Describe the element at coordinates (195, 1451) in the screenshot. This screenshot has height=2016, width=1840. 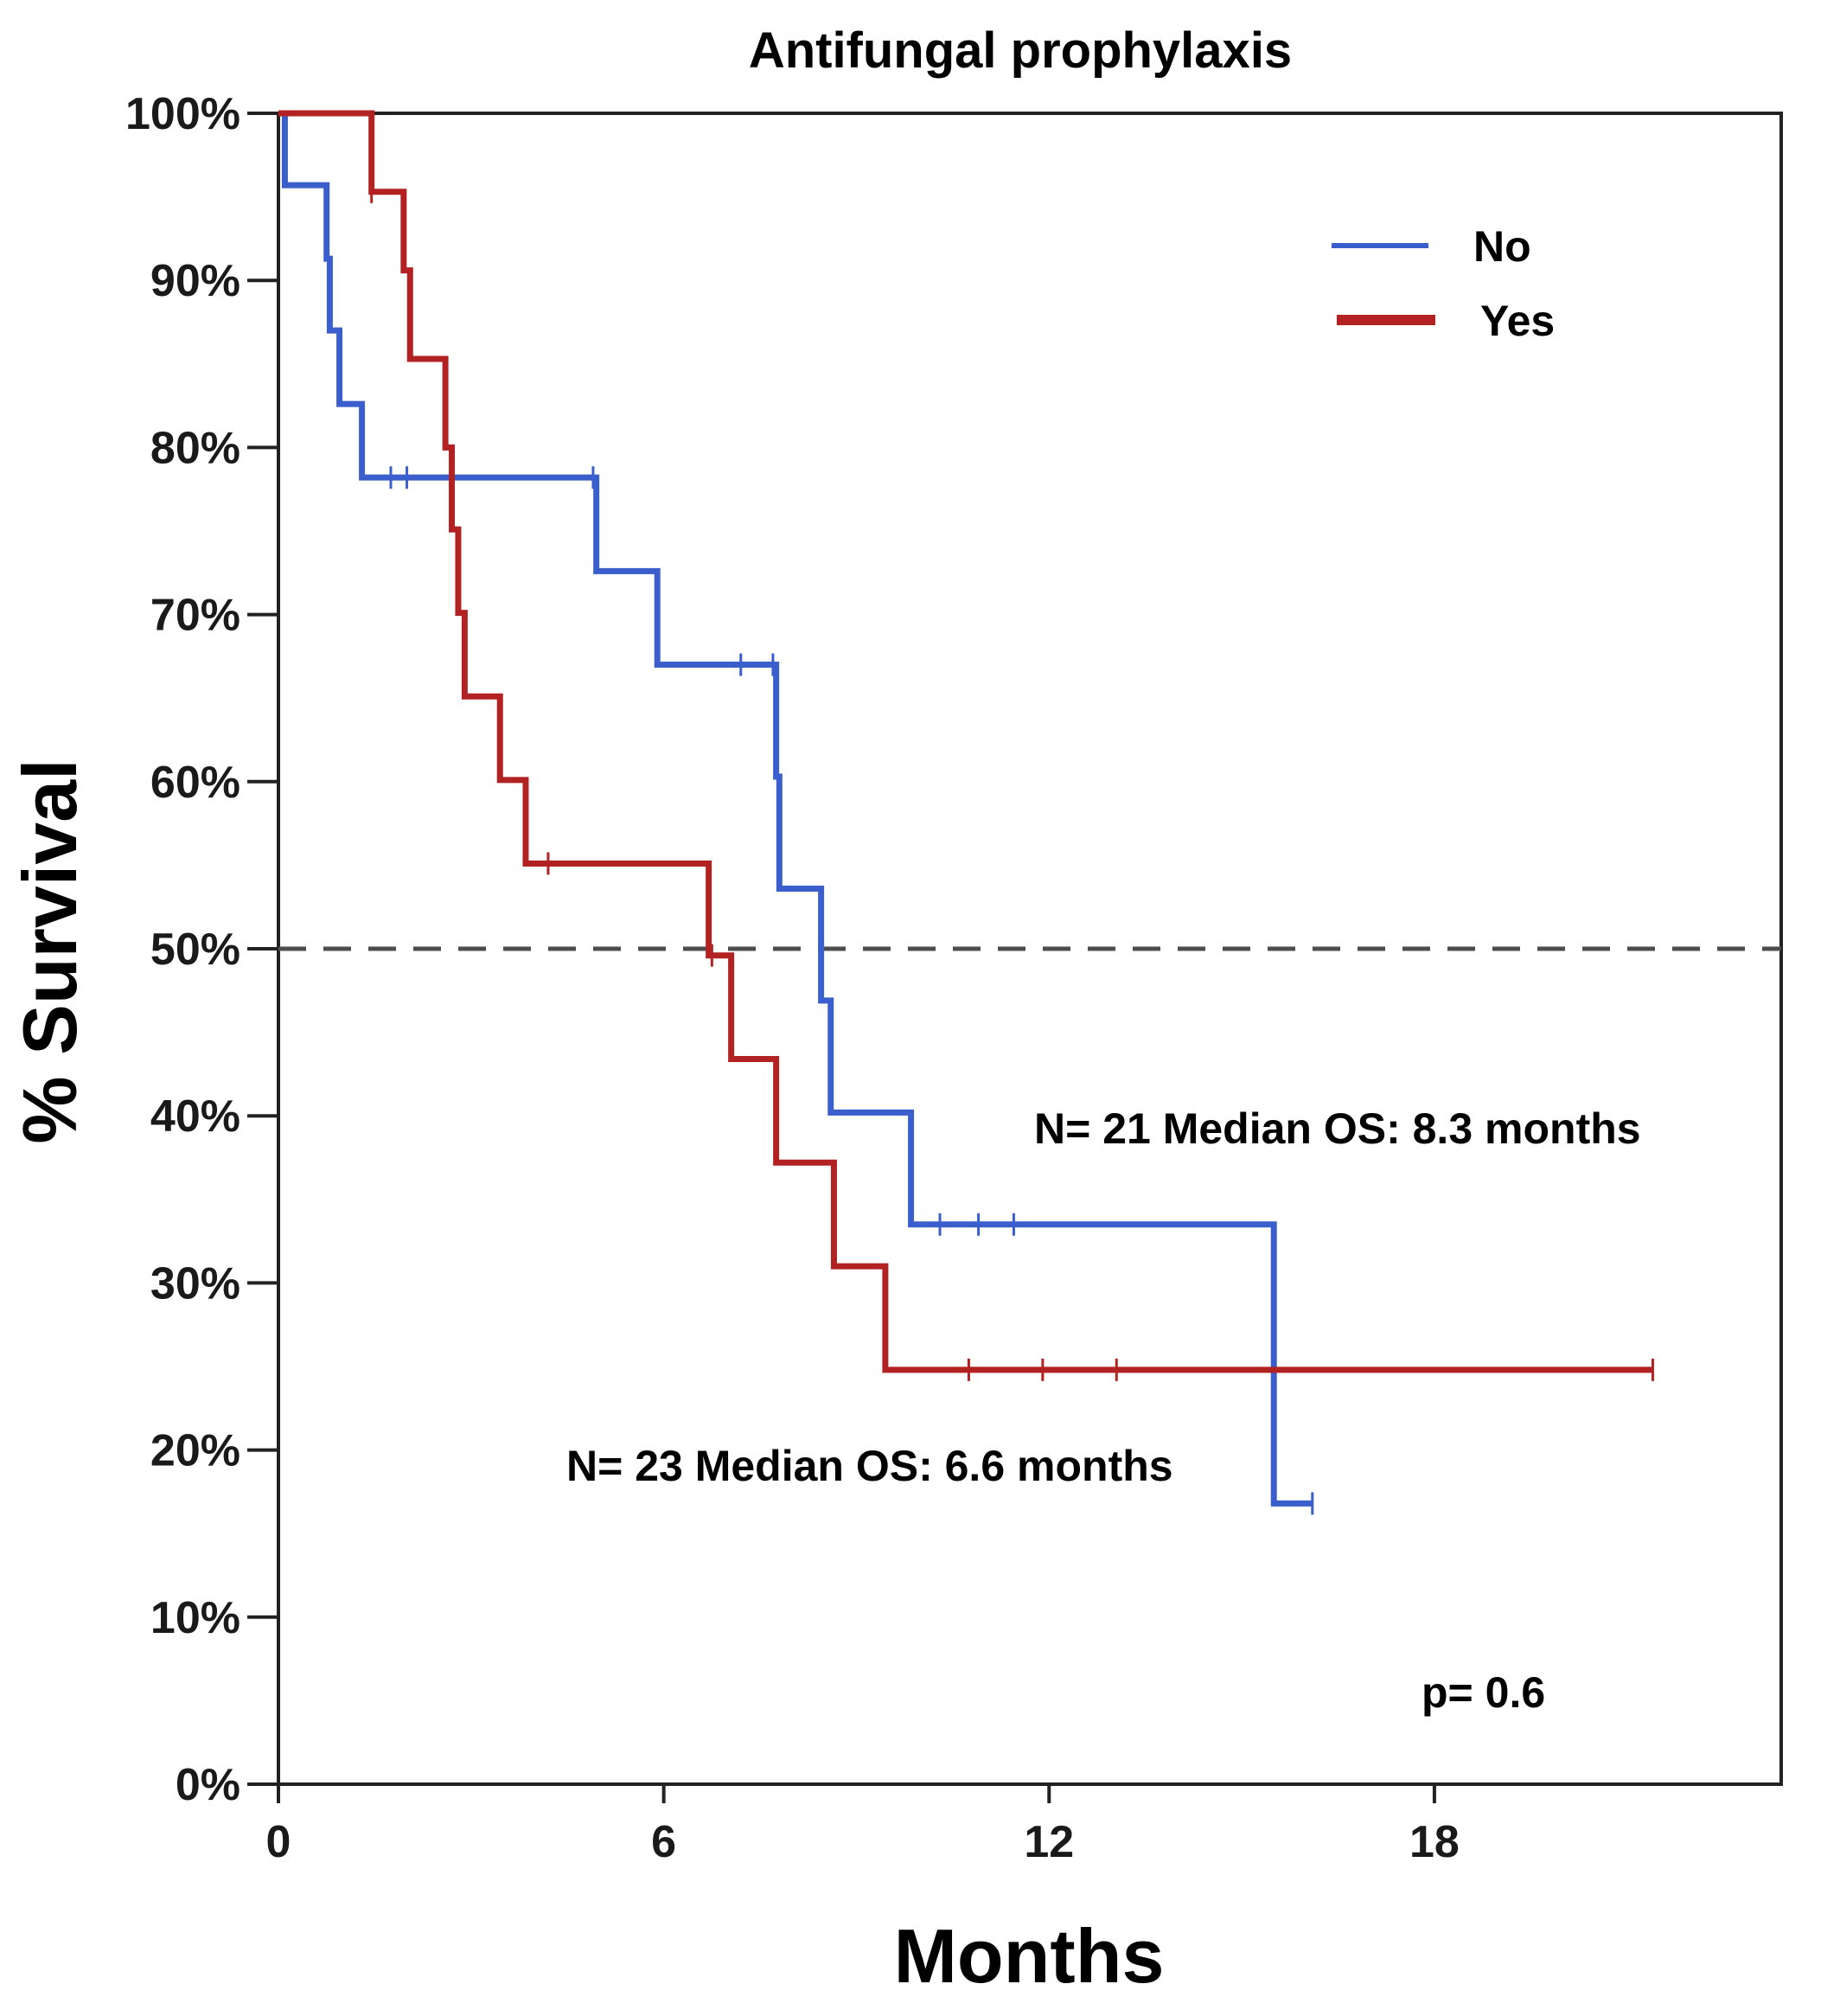
I see `y-tick-label: 20%` at that location.